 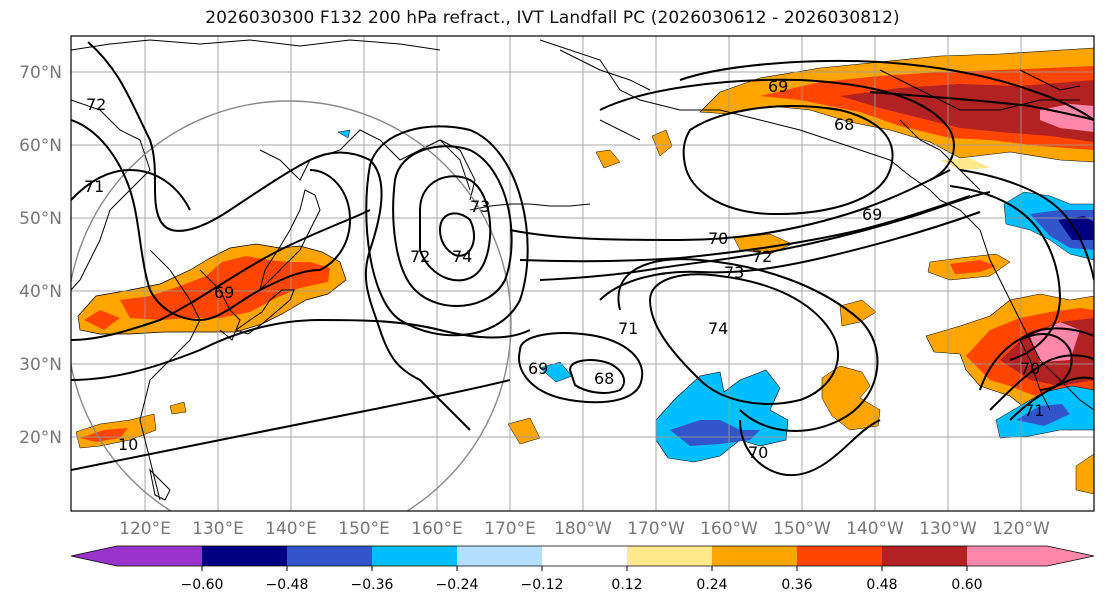 What do you see at coordinates (1076, 228) in the screenshot?
I see `shade-nwus-navy` at bounding box center [1076, 228].